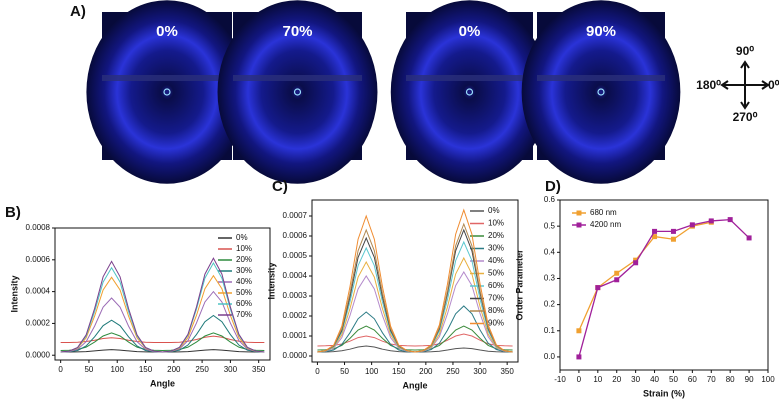 The width and height of the screenshot is (779, 406). Describe the element at coordinates (749, 379) in the screenshot. I see `x-tick-label: 90` at that location.